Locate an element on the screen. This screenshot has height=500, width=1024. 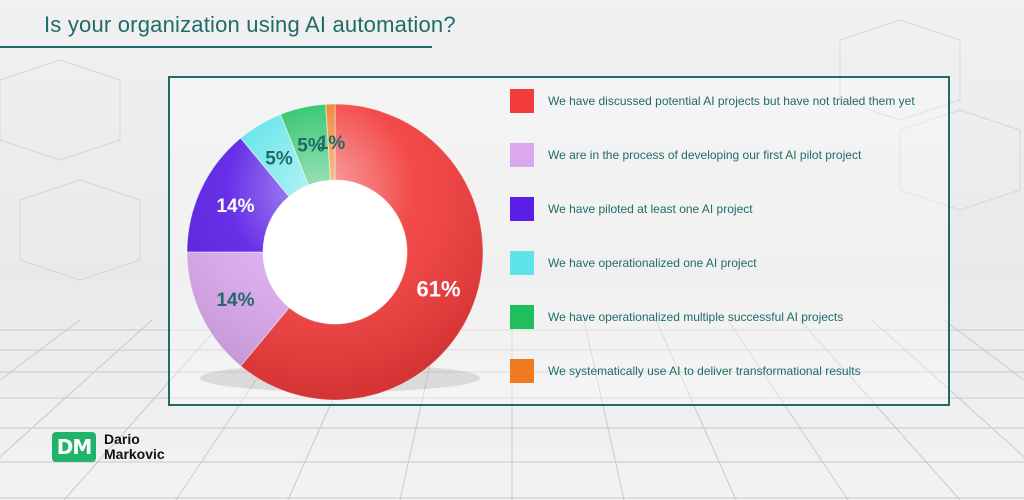
legend-item: We have piloted at least one AI project is located at coordinates (631, 209).